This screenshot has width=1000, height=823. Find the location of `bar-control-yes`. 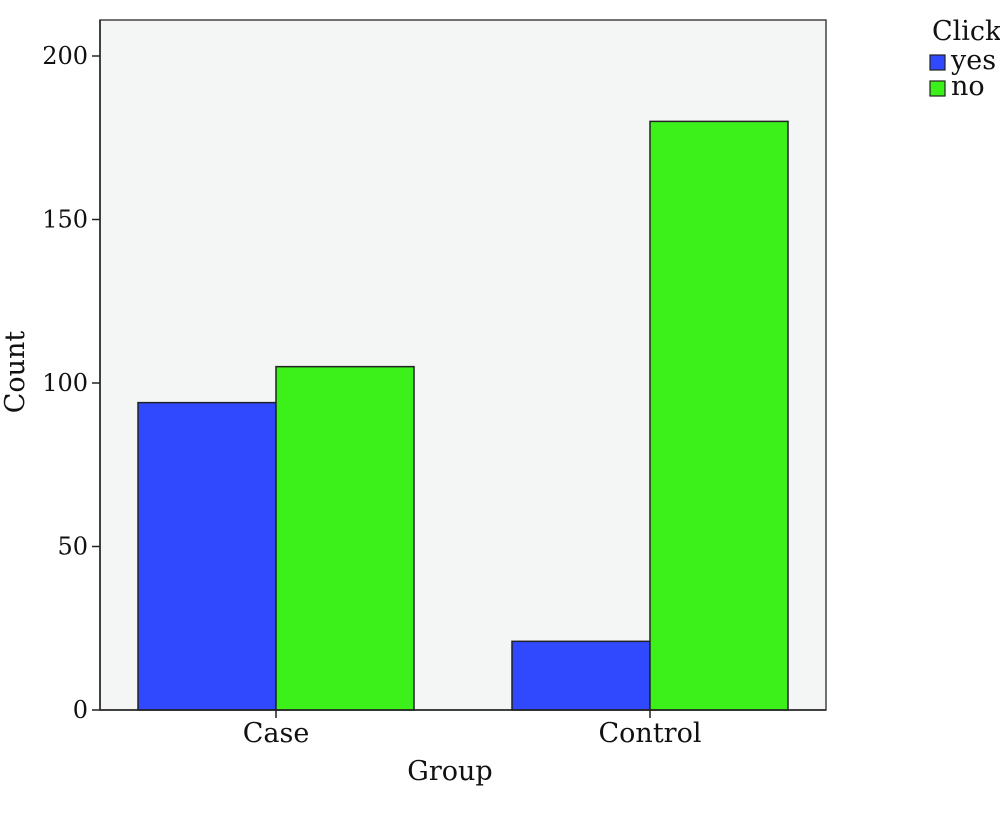

bar-control-yes is located at coordinates (581, 675).